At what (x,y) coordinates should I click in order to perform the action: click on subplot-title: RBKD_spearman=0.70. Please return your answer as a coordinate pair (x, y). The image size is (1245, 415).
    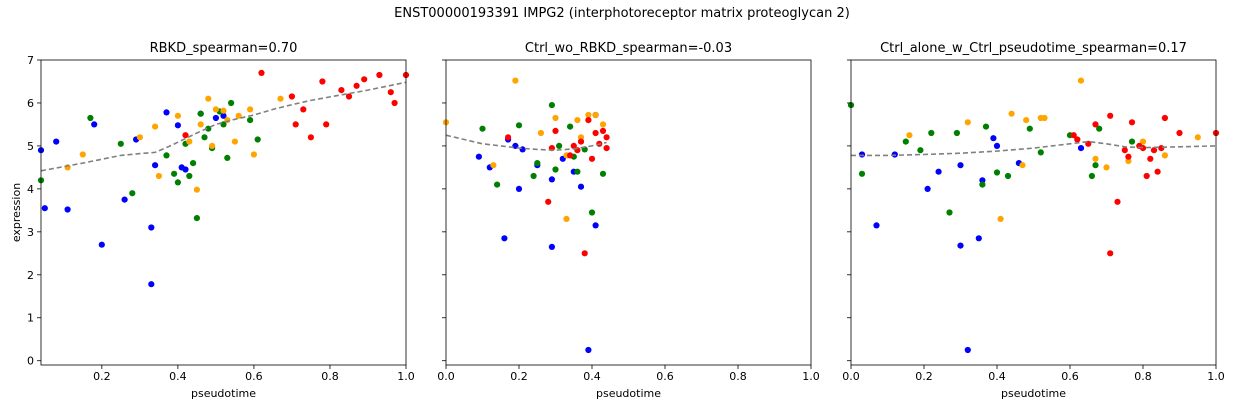
    Looking at the image, I should click on (224, 48).